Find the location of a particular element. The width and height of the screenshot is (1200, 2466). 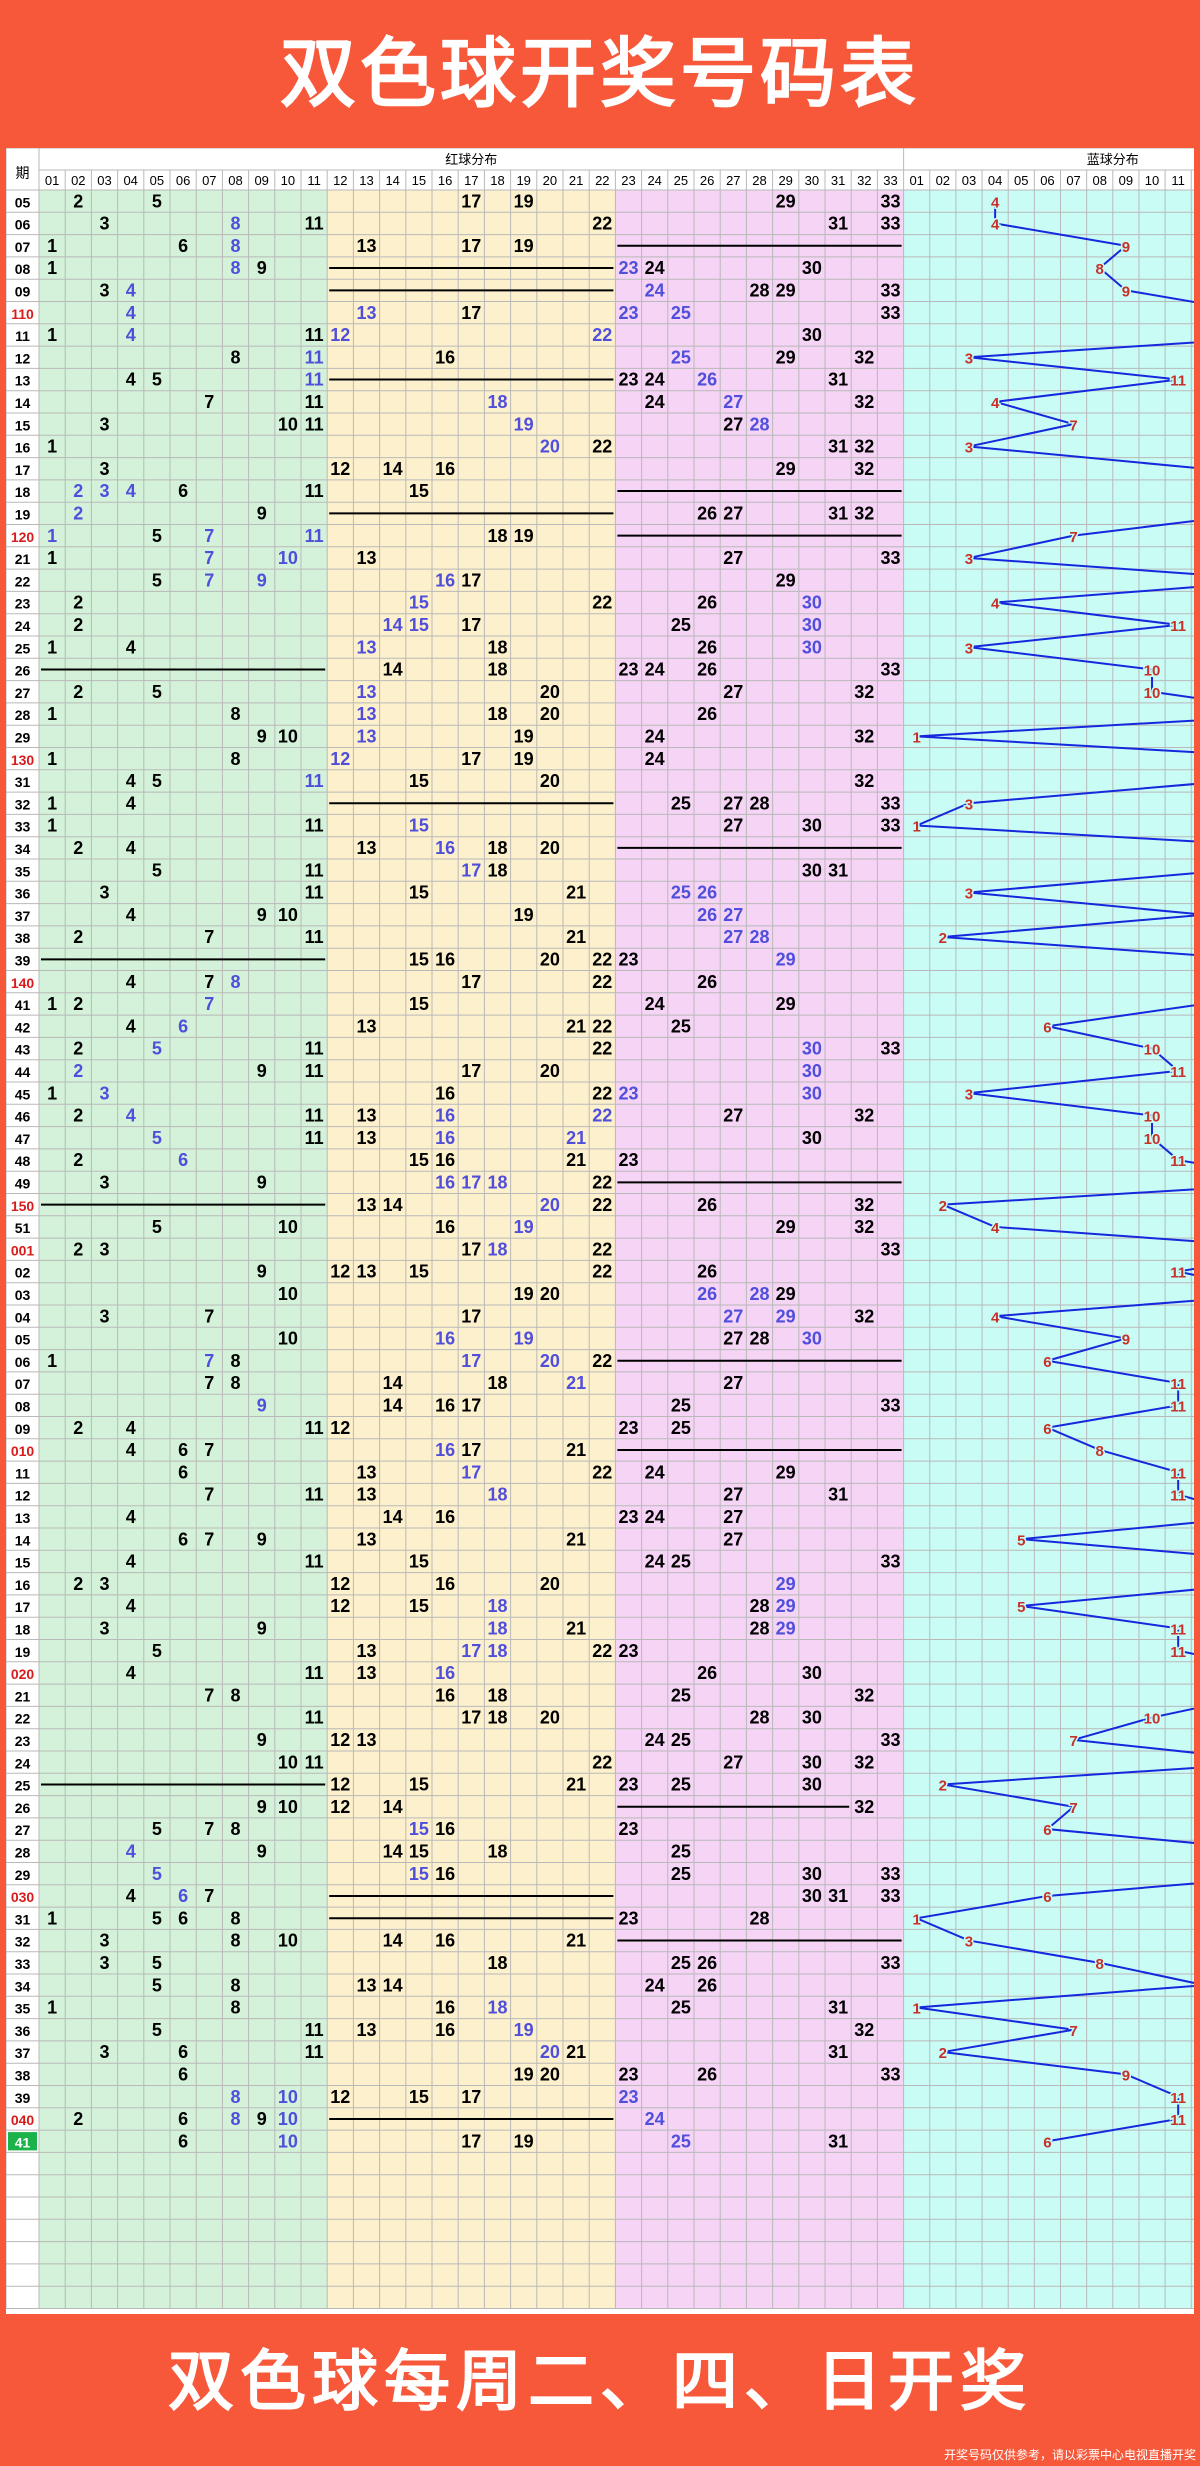

red-ball-number: 3 is located at coordinates (104, 424).